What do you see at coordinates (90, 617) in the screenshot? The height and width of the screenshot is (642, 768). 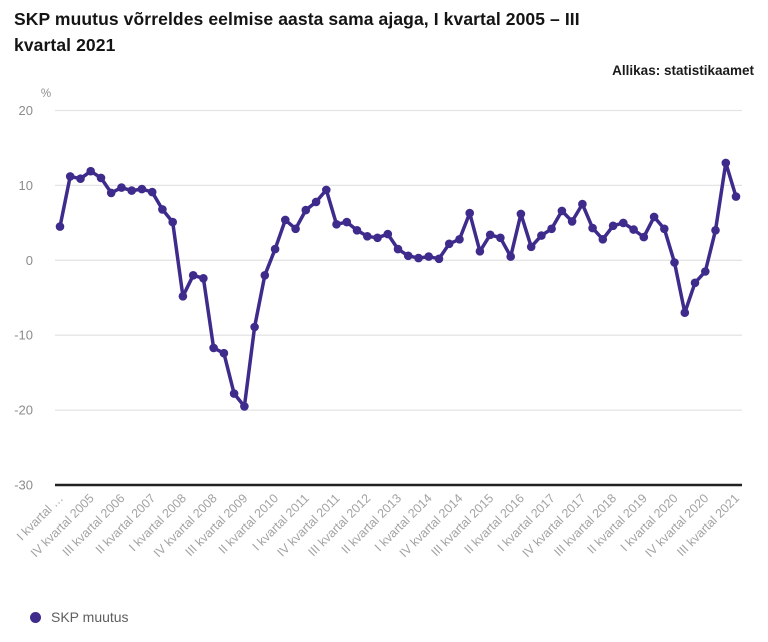 I see `legend-label: SKP muutus` at bounding box center [90, 617].